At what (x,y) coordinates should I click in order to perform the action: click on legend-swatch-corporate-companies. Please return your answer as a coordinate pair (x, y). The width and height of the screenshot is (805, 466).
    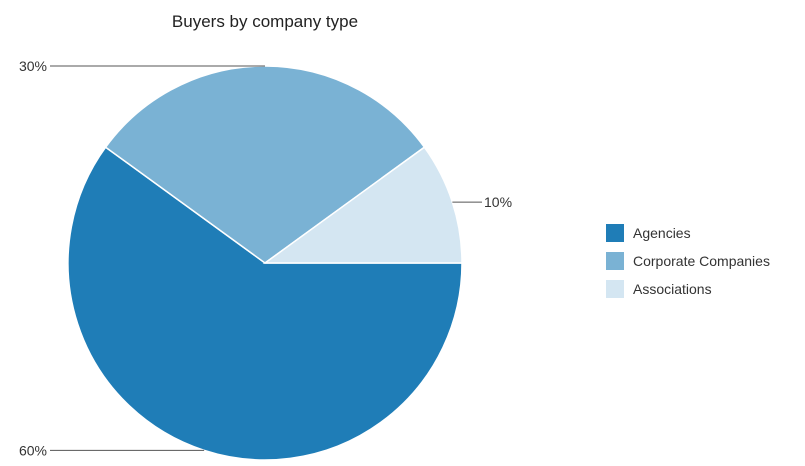
    Looking at the image, I should click on (615, 261).